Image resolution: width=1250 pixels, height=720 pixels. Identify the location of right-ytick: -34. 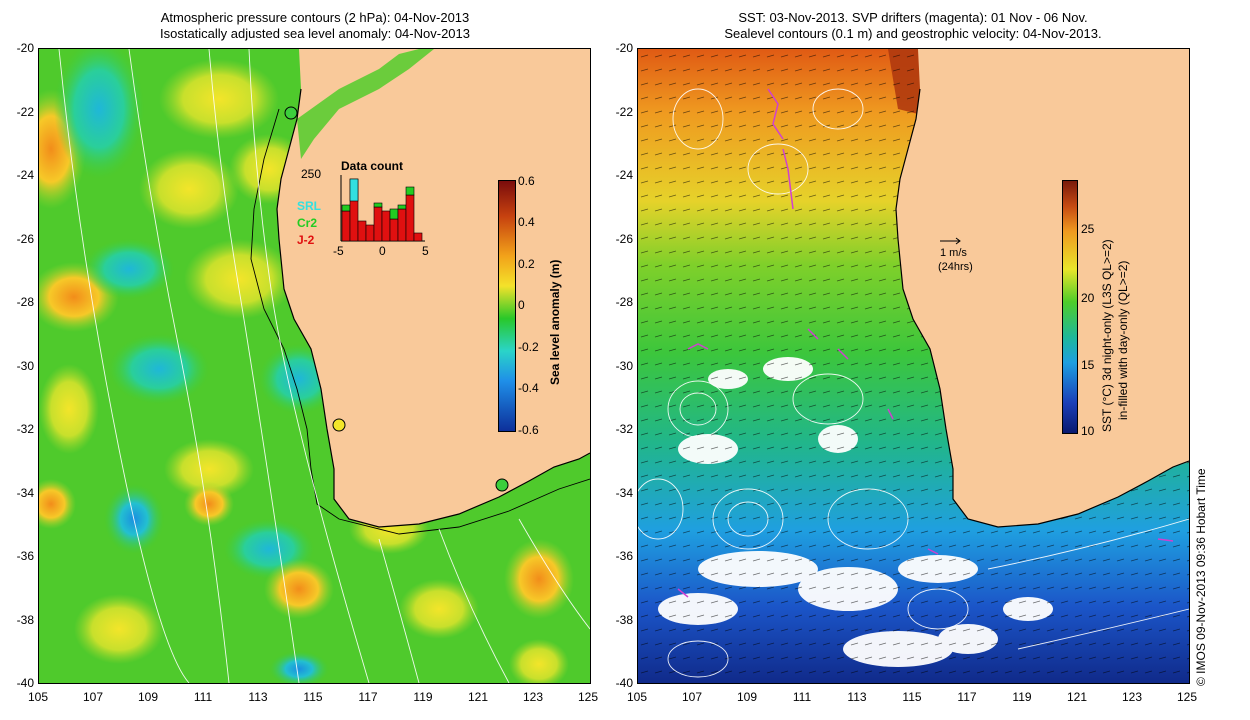
(624, 493).